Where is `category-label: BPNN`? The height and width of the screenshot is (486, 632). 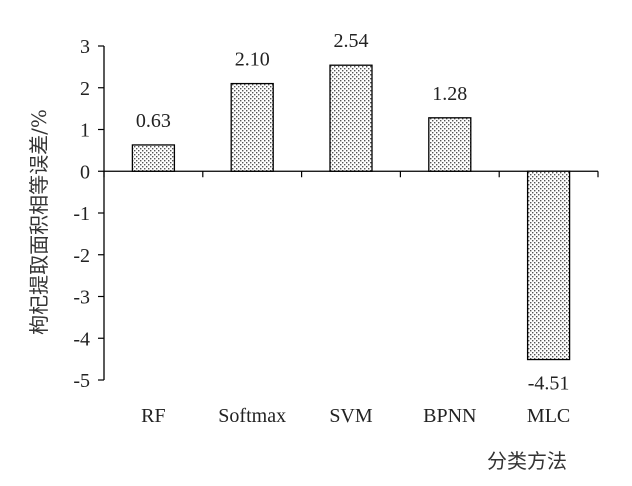
category-label: BPNN is located at coordinates (449, 416).